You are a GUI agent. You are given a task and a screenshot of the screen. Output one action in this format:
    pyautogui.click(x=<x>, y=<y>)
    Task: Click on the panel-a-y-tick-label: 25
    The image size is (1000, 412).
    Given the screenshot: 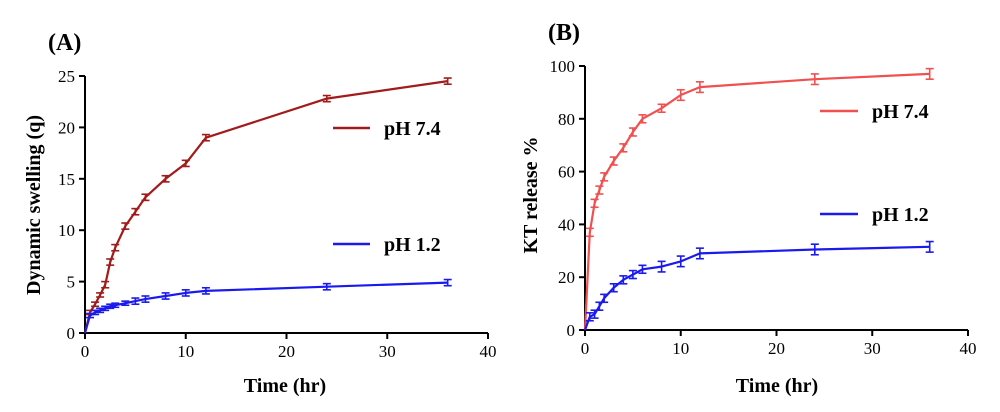 What is the action you would take?
    pyautogui.click(x=66, y=76)
    